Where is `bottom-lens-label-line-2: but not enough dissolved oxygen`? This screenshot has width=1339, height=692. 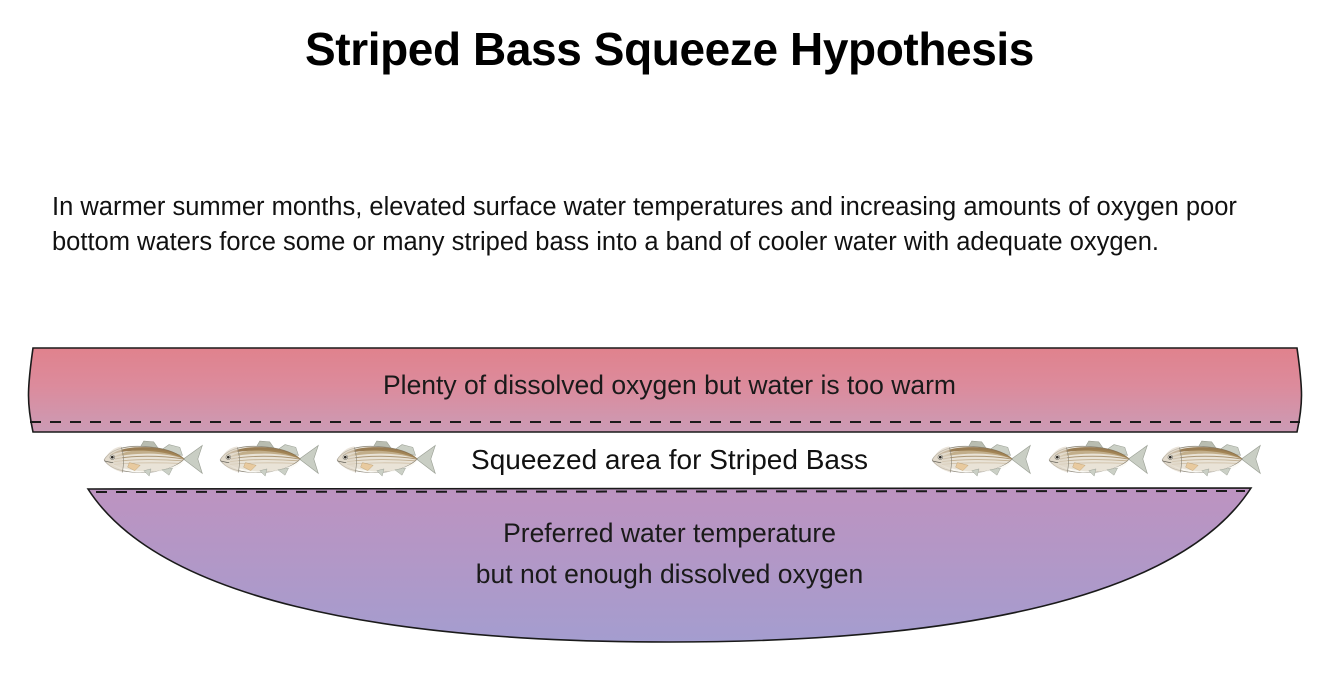 bottom-lens-label-line-2: but not enough dissolved oxygen is located at coordinates (670, 574).